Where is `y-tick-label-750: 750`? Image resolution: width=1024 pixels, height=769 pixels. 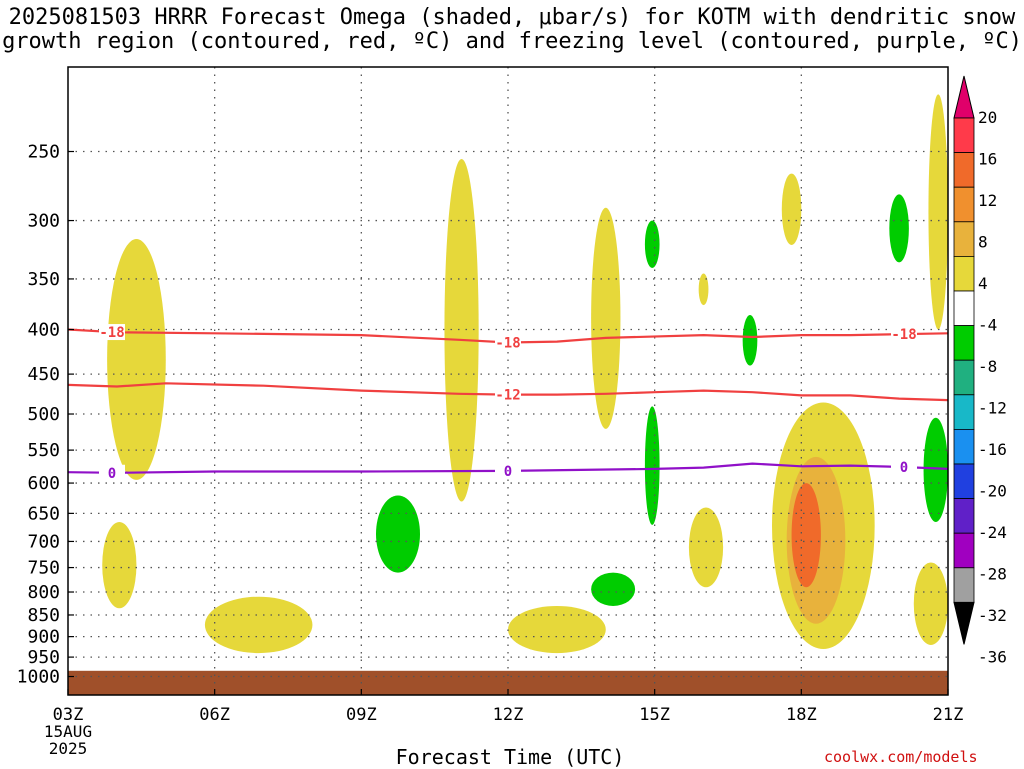 y-tick-label-750: 750 is located at coordinates (43, 568).